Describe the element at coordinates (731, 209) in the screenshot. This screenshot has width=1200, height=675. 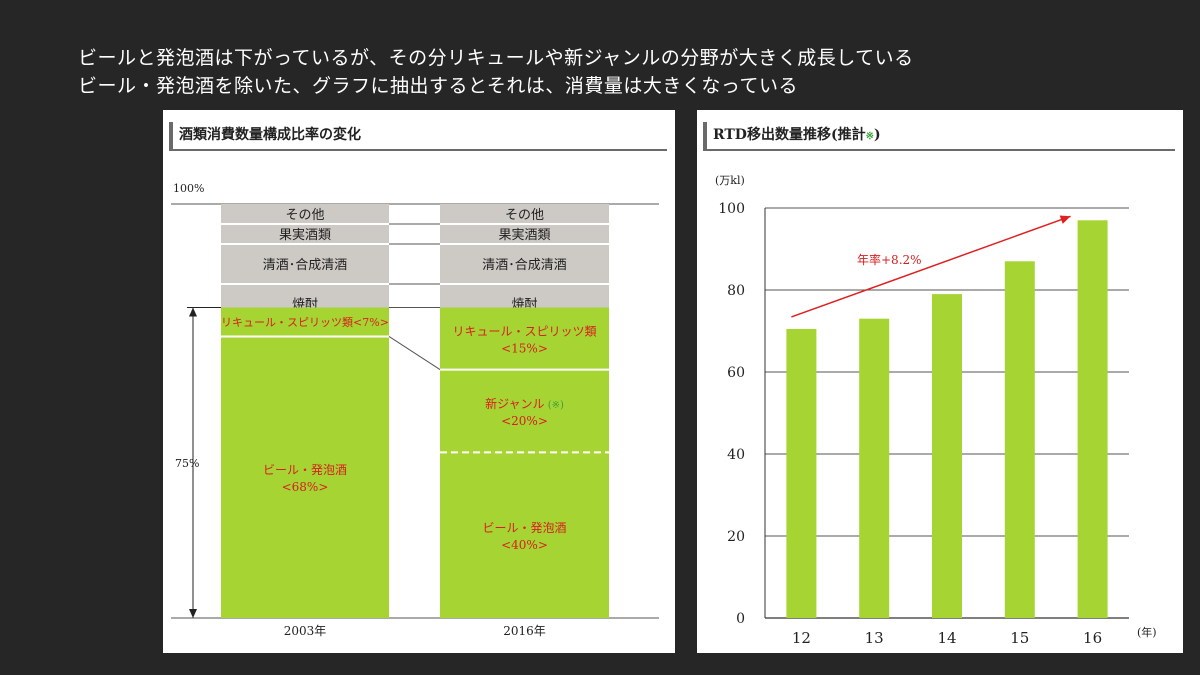
I see `y-tick-label: 100` at that location.